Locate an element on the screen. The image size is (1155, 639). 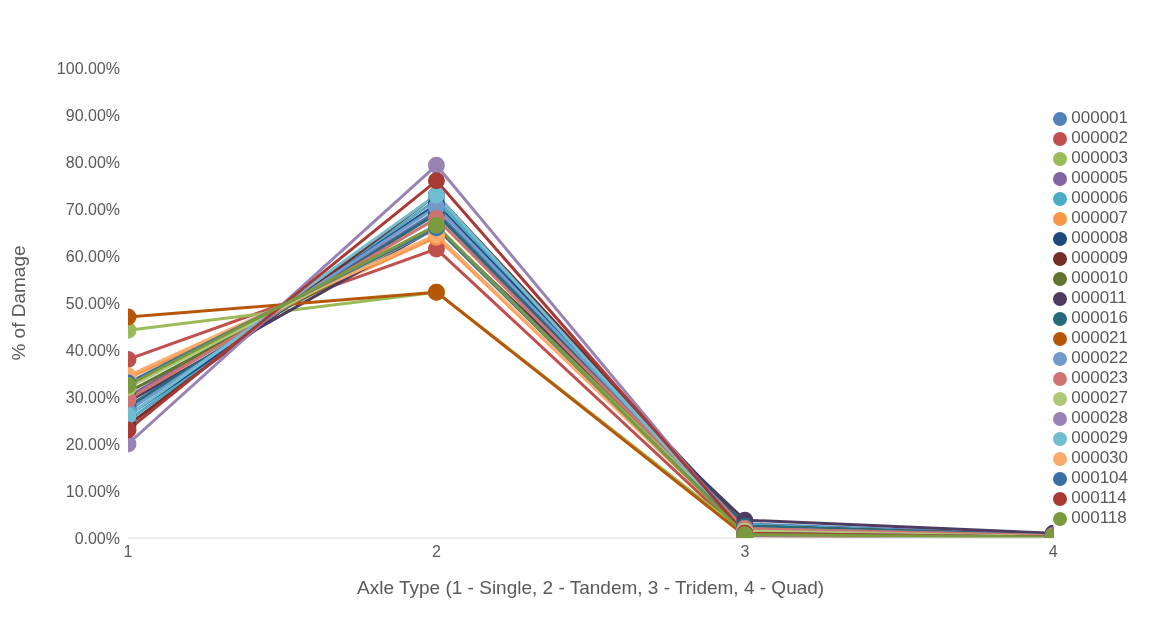
legend-label: 000022 is located at coordinates (1099, 357).